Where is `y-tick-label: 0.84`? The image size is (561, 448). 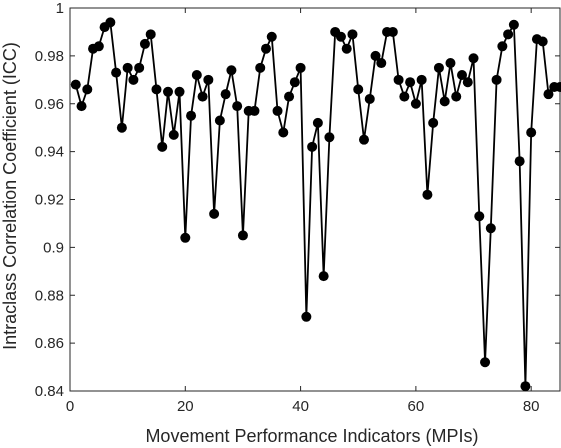 y-tick-label: 0.84 is located at coordinates (49, 391).